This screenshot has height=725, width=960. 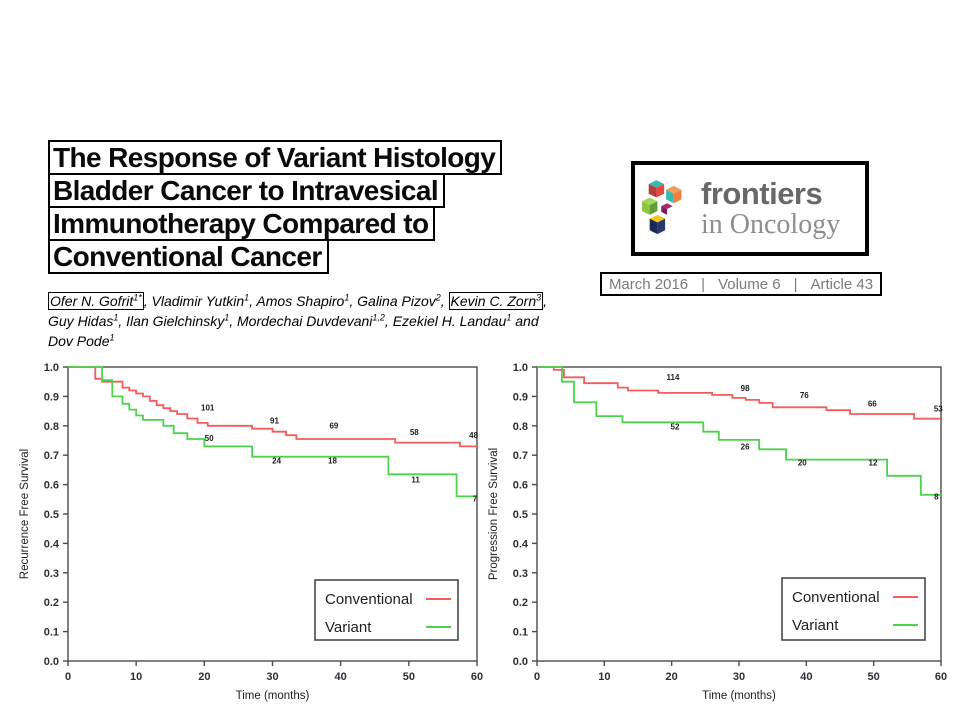 What do you see at coordinates (25, 514) in the screenshot?
I see `svg-text: Recurrence Free Survival` at bounding box center [25, 514].